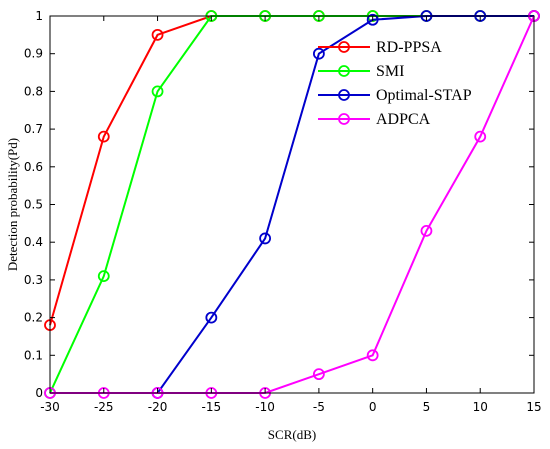 This screenshot has width=550, height=449. What do you see at coordinates (361, 71) in the screenshot?
I see `legend-item: SMI` at bounding box center [361, 71].